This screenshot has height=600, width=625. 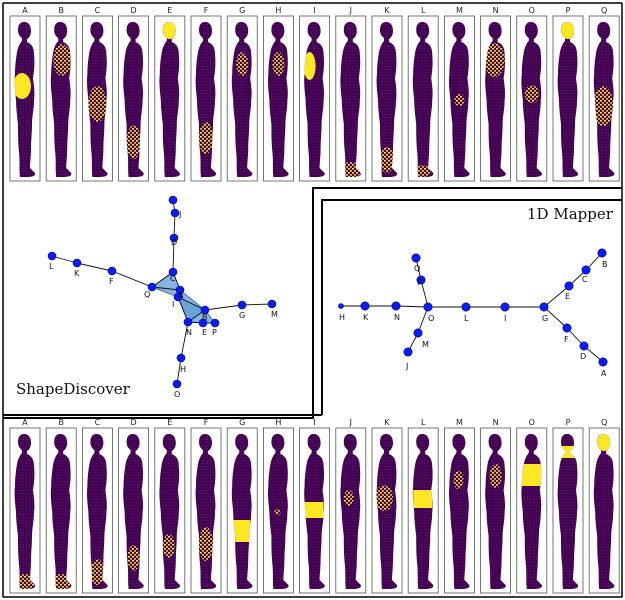 I want to click on top-panel-P: P, so click(x=568, y=94).